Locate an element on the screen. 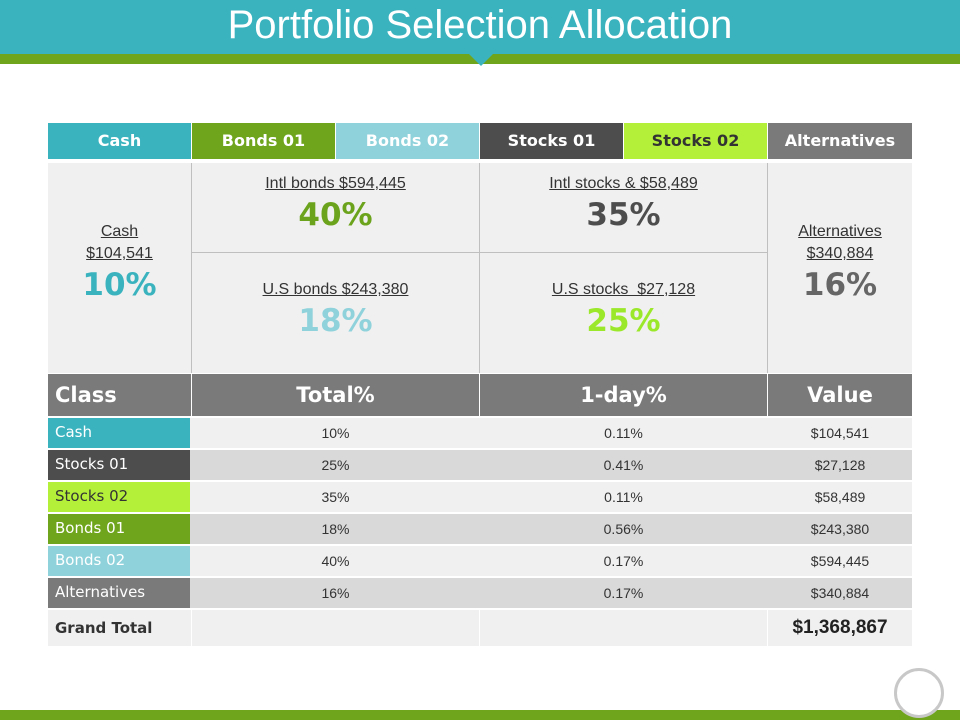 This screenshot has width=960, height=720. row-class-stocks-01: Stocks 01 is located at coordinates (119, 465).